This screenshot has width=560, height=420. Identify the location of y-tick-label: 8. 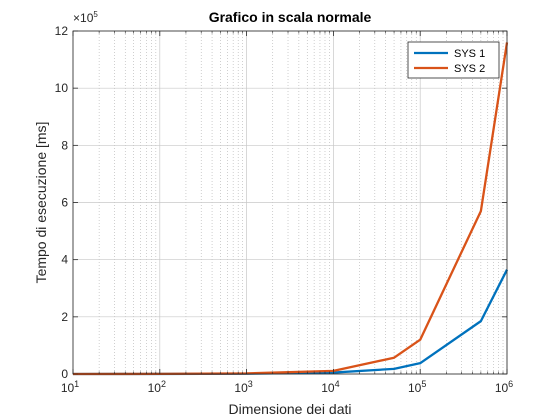
(64, 145).